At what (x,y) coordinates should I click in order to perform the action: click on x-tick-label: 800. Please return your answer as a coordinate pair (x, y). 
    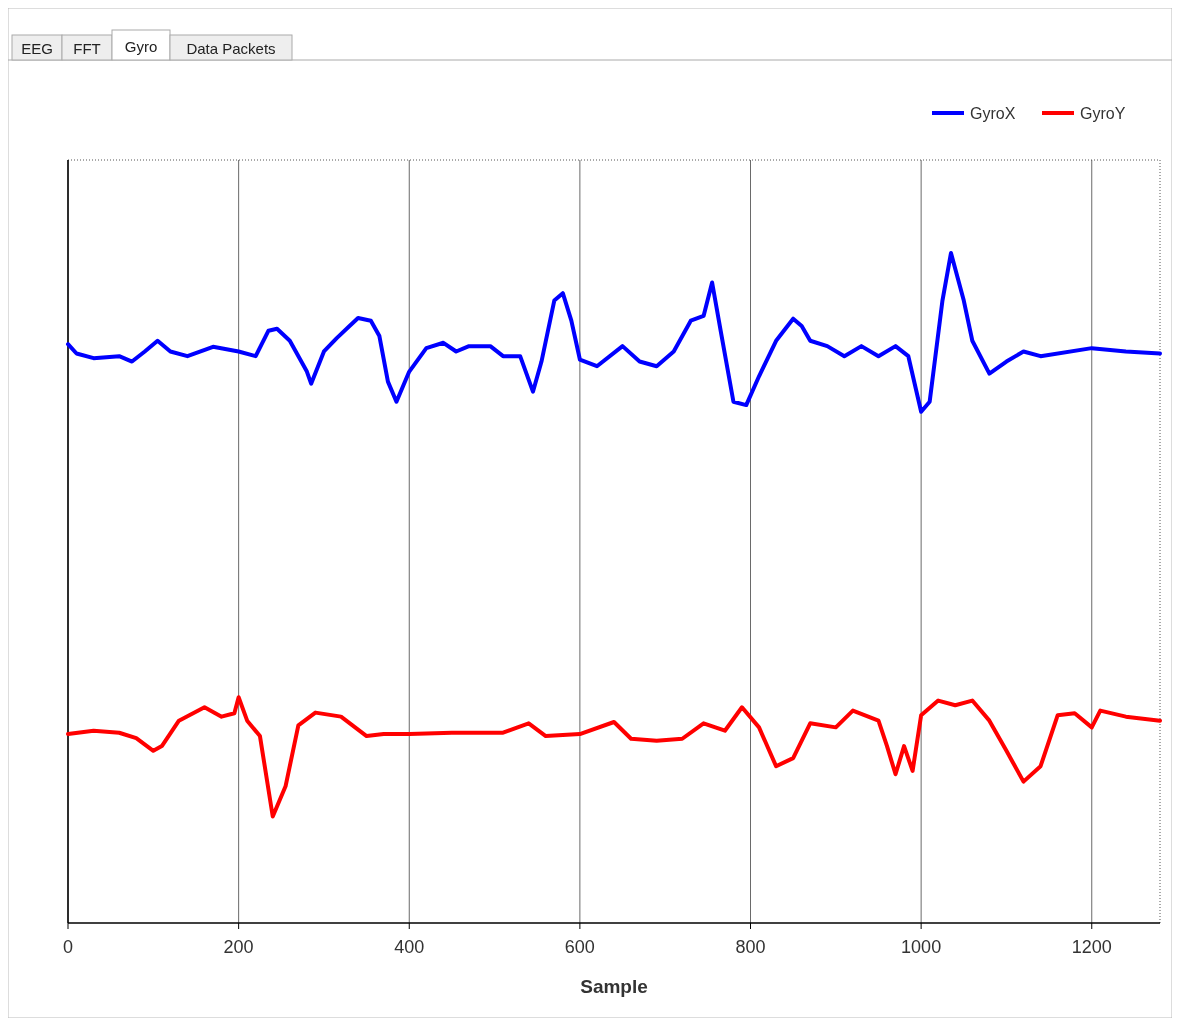
    Looking at the image, I should click on (750, 947).